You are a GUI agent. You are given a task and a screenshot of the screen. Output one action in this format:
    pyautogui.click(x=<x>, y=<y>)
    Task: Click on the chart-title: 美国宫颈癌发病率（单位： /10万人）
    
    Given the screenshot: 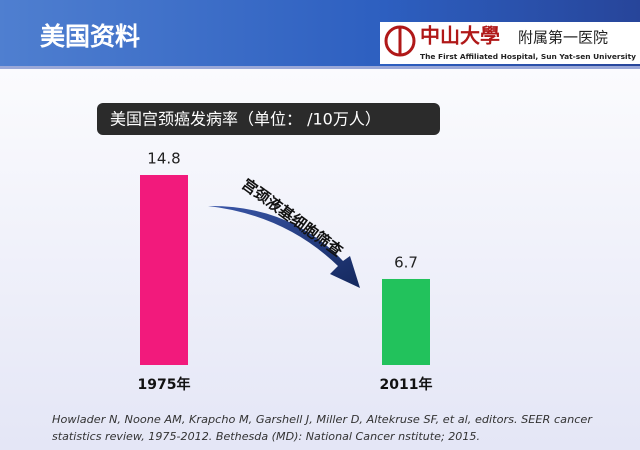 What is the action you would take?
    pyautogui.click(x=245, y=119)
    